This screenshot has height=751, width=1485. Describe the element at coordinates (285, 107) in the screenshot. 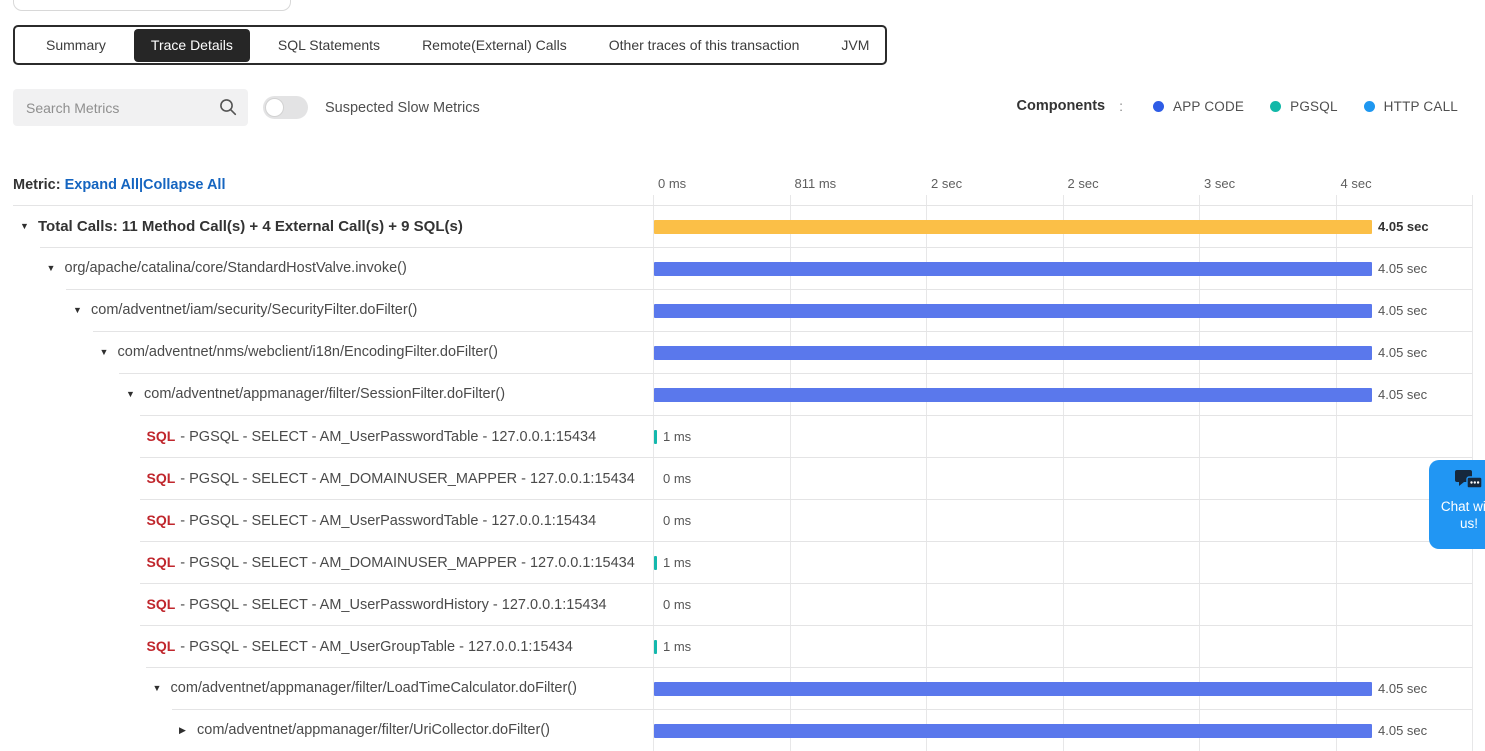

I see `suspected-slow-metrics-toggle` at that location.